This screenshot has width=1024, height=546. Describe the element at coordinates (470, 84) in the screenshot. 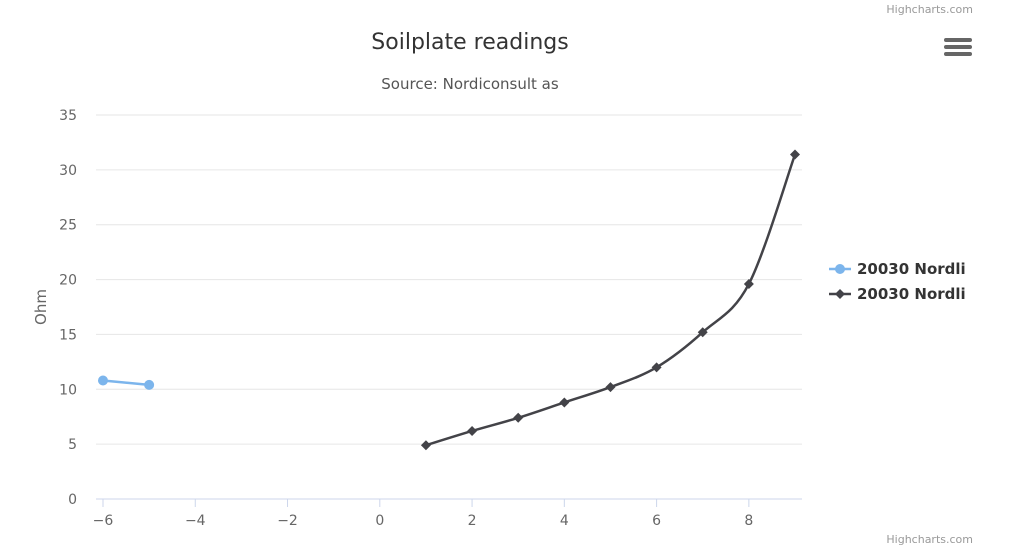

I see `chart-subtitle: Source: Nordiconsult as` at that location.